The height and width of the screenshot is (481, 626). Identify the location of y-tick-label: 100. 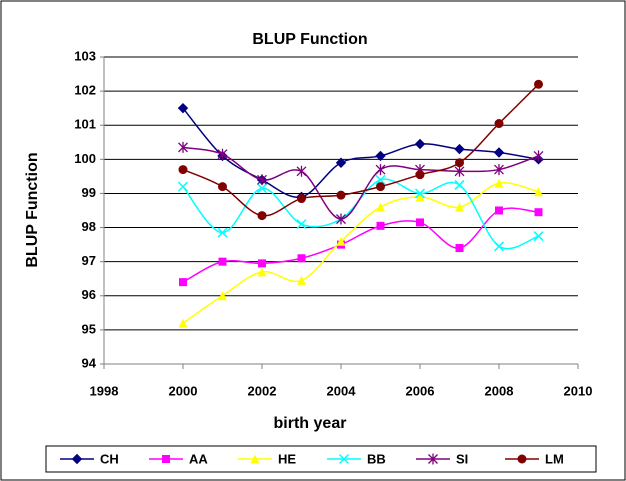
(85, 158).